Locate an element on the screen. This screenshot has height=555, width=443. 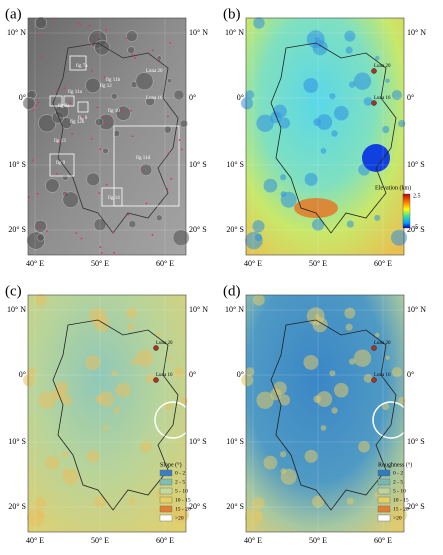
figure-box is located at coordinates (112, 197).